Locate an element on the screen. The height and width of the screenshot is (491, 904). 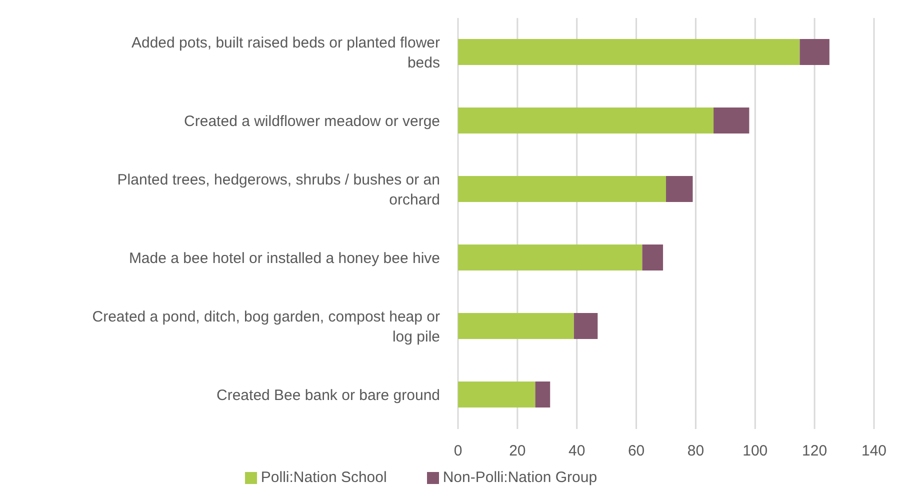
x-tick-label: 40 is located at coordinates (577, 451).